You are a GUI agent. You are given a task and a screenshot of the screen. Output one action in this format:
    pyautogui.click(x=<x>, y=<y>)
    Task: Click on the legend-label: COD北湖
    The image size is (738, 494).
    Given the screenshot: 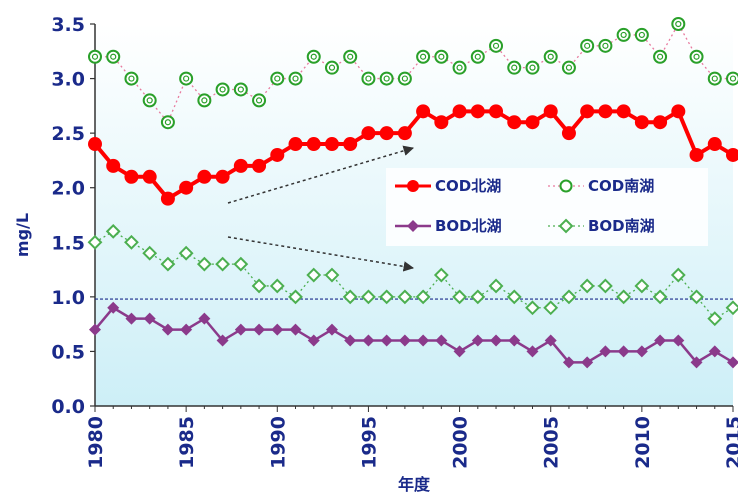 What is the action you would take?
    pyautogui.click(x=468, y=186)
    